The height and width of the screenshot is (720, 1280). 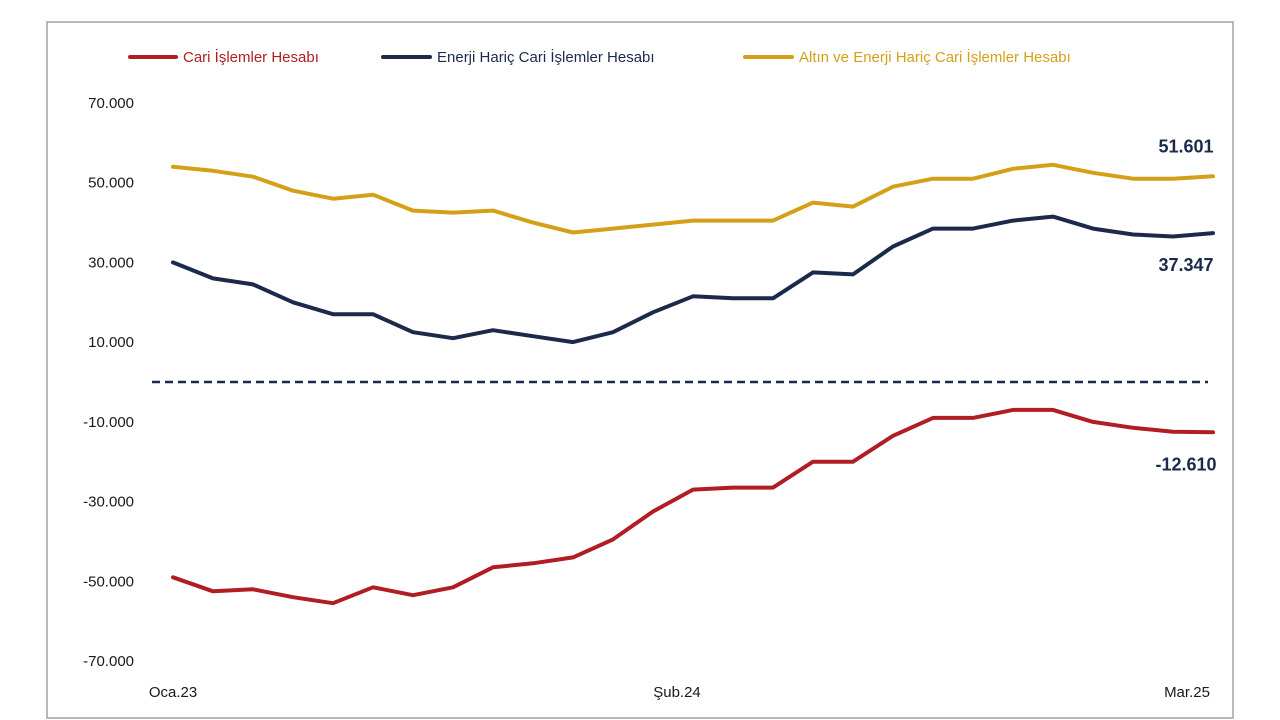 What do you see at coordinates (677, 692) in the screenshot?
I see `x-tick-label: Şub.24` at bounding box center [677, 692].